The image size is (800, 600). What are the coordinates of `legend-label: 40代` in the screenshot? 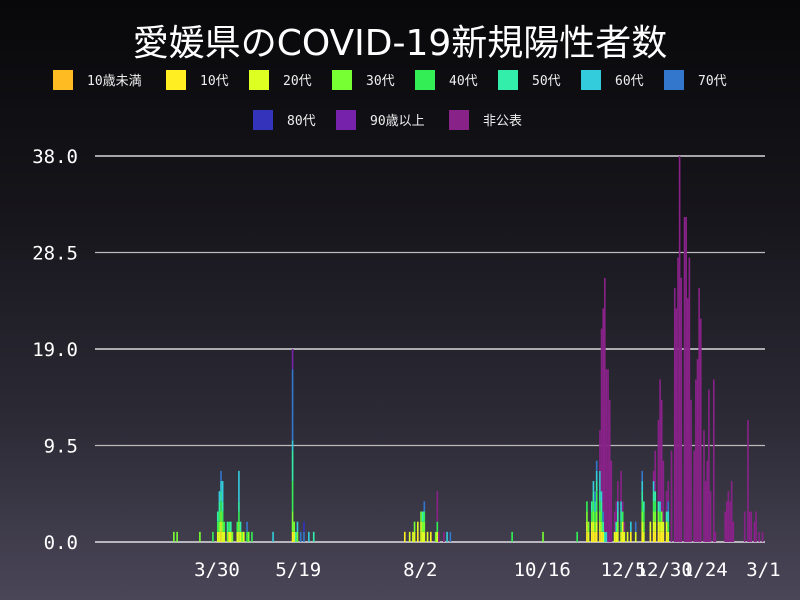 It's located at (463, 81).